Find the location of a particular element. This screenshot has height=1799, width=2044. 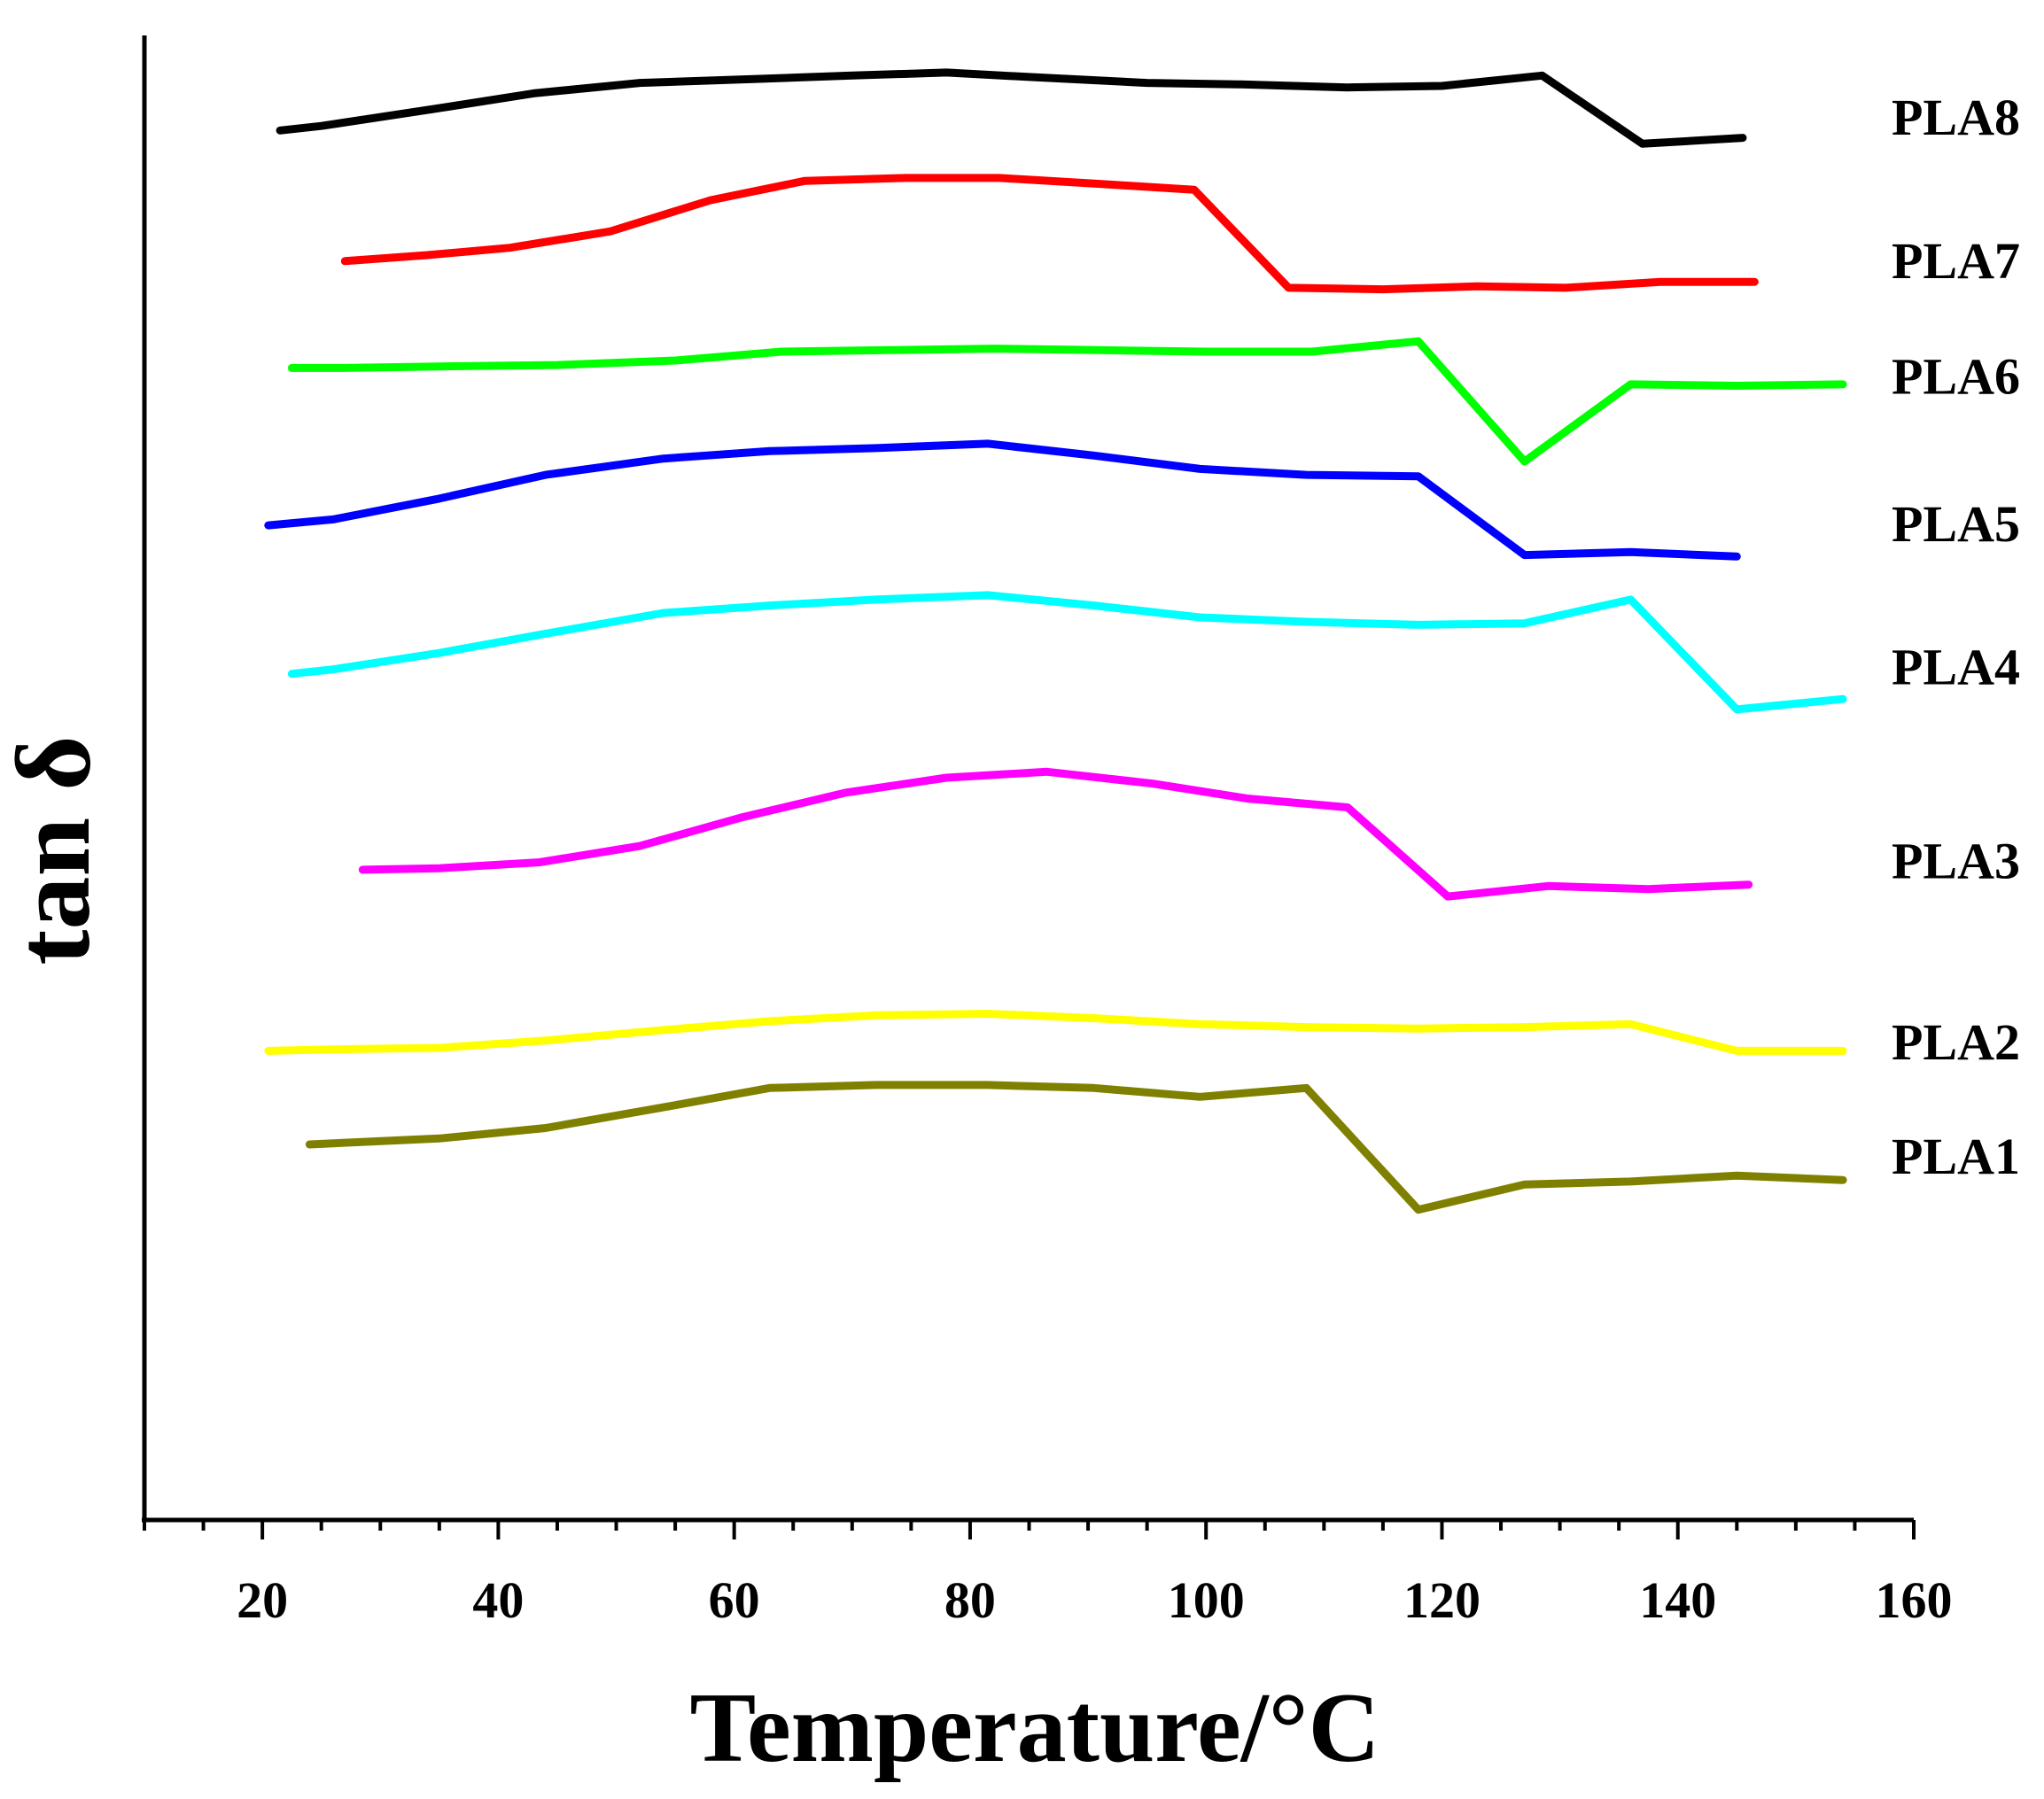

series-label-pla7: PLA7 is located at coordinates (1956, 261).